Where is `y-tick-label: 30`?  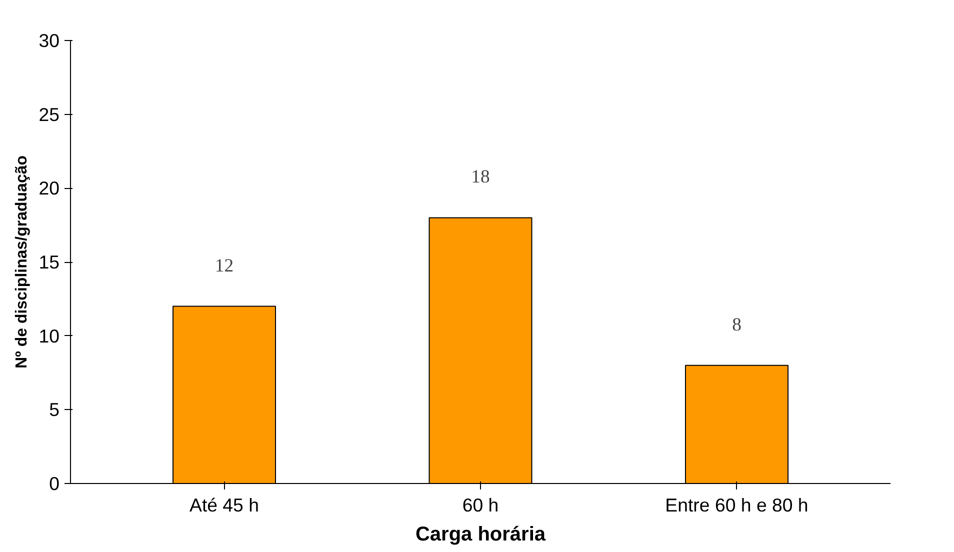 y-tick-label: 30 is located at coordinates (49, 40).